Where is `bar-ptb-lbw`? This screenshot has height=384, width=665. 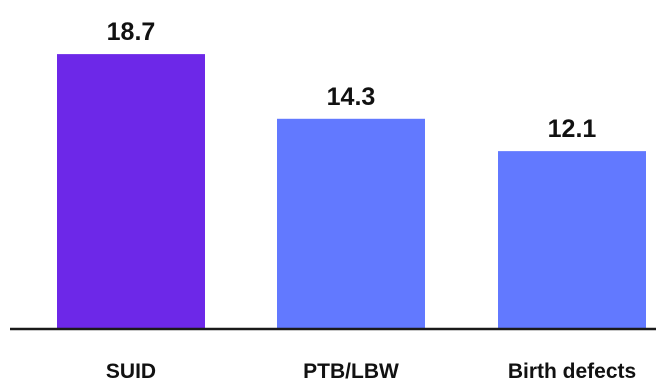 bar-ptb-lbw is located at coordinates (351, 223).